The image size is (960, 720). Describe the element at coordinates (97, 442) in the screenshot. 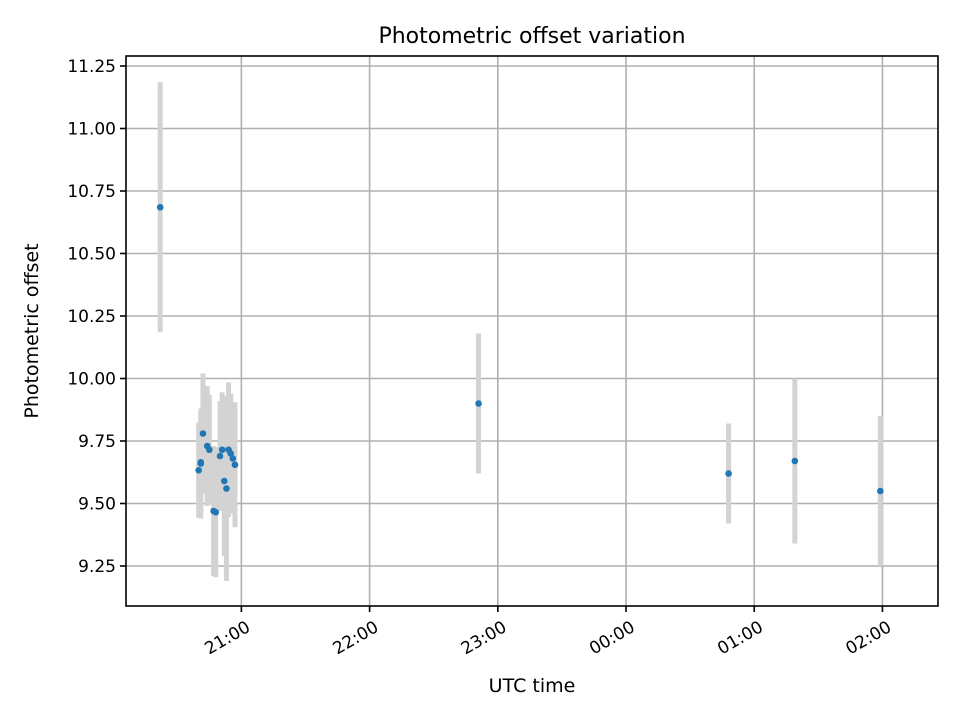

I see `y-tick-label: 9.75` at that location.